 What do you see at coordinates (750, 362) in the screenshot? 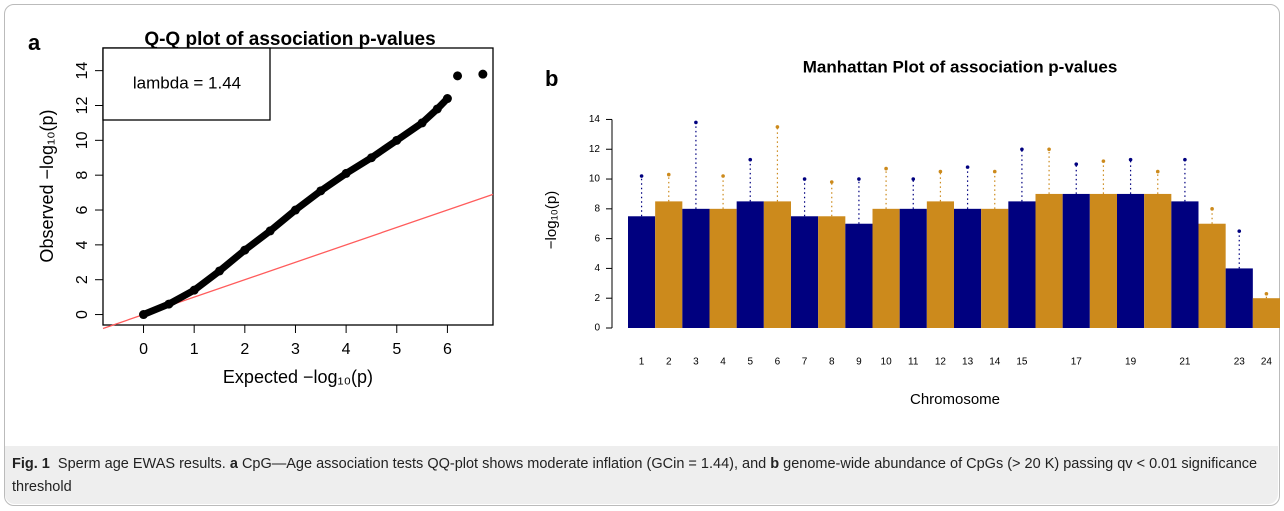
I see `x-tick-label: 5` at bounding box center [750, 362].